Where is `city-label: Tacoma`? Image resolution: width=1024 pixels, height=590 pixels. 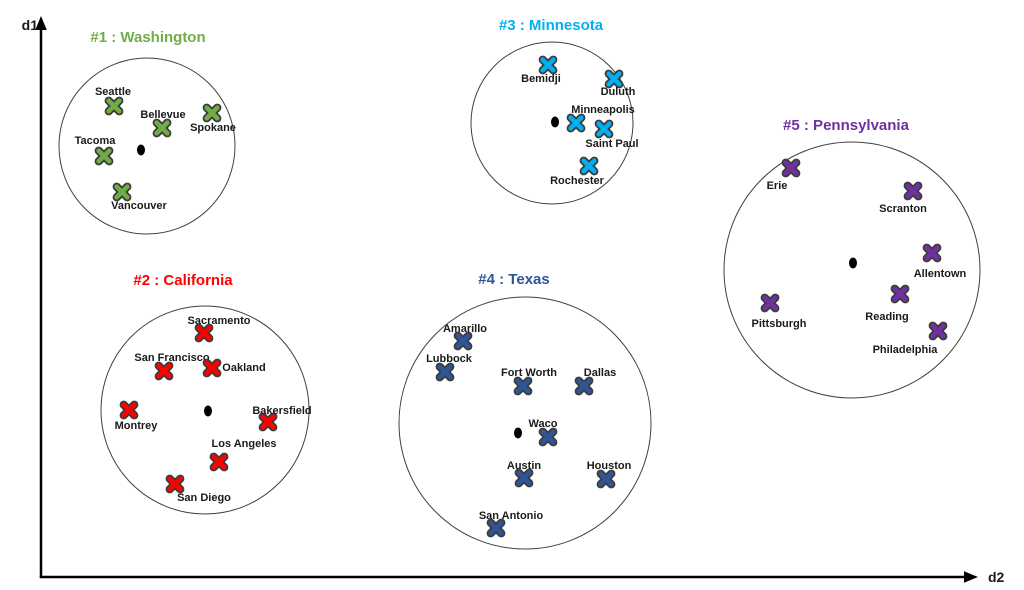 city-label: Tacoma is located at coordinates (96, 141).